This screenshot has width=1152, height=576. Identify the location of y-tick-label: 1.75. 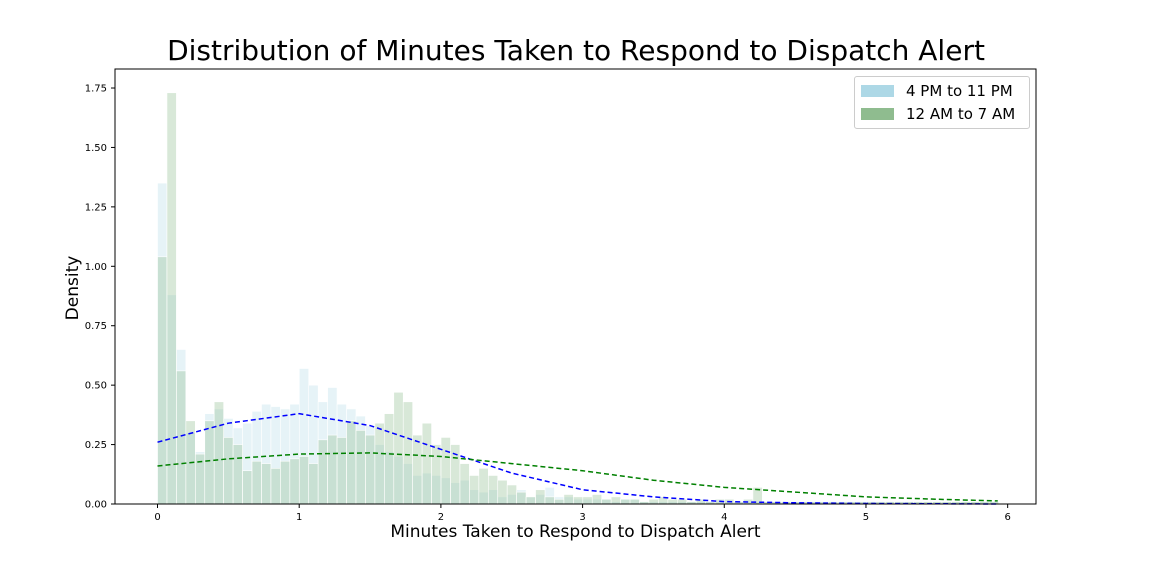
(96, 89).